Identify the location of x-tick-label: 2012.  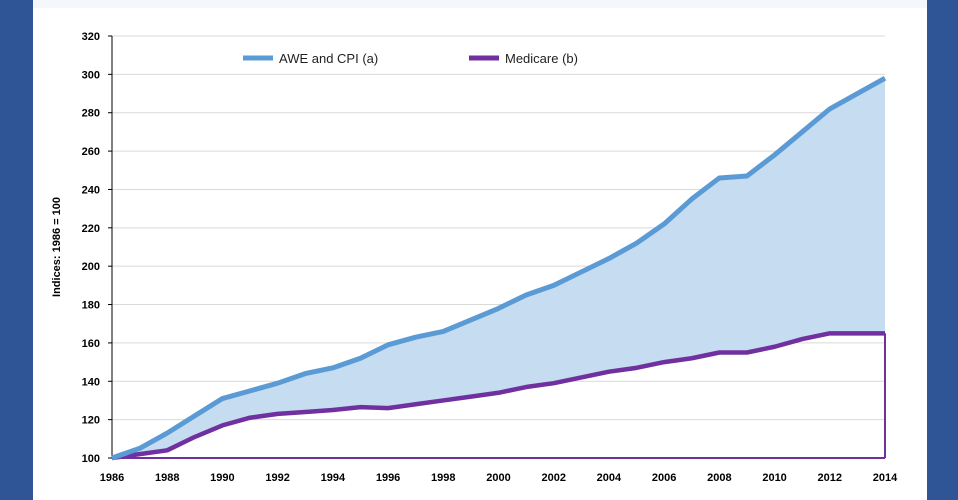
(830, 478).